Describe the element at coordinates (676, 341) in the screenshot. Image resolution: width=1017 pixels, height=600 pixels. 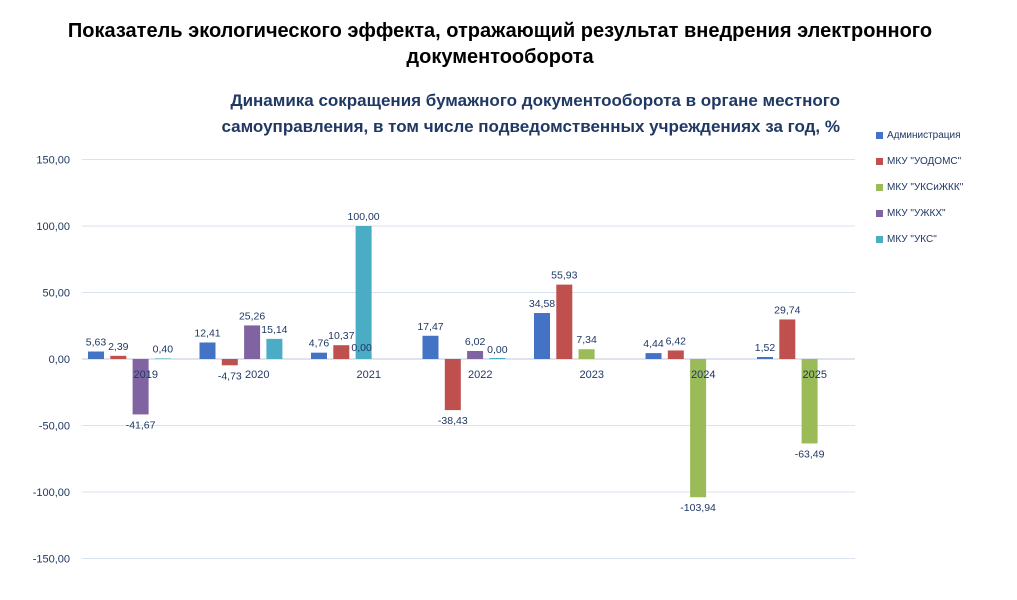
I see `data-label: 6,42` at that location.